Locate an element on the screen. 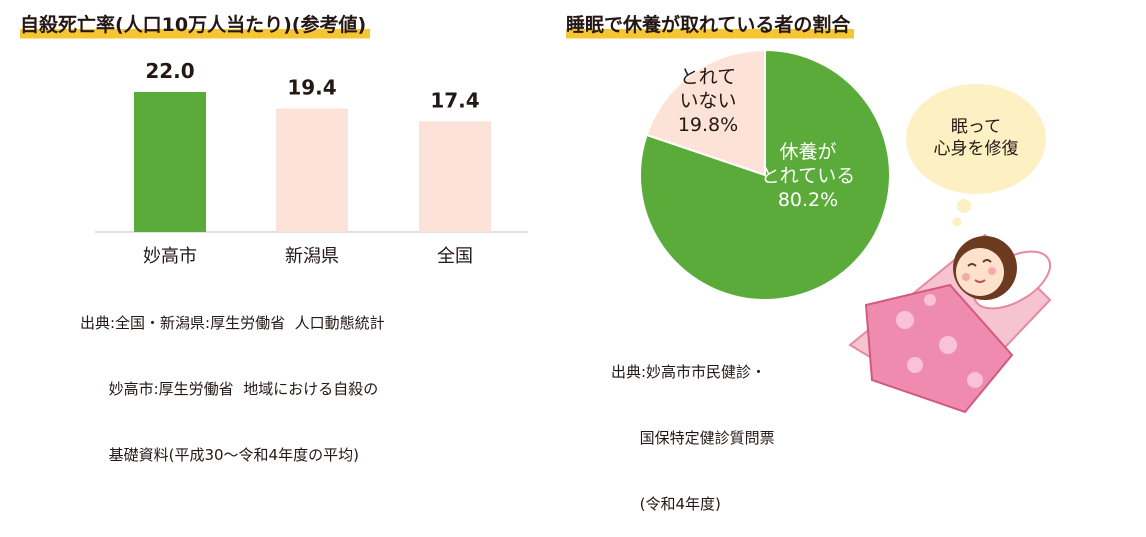  pie-slice-label: とれていない 19.8% is located at coordinates (708, 101).